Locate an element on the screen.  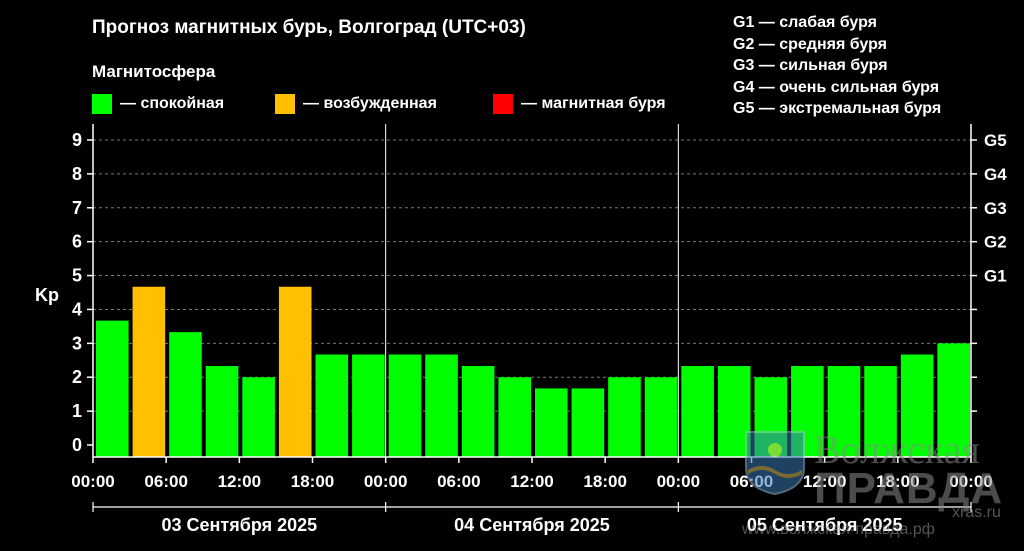
g-scale-label: G4 is located at coordinates (995, 174).